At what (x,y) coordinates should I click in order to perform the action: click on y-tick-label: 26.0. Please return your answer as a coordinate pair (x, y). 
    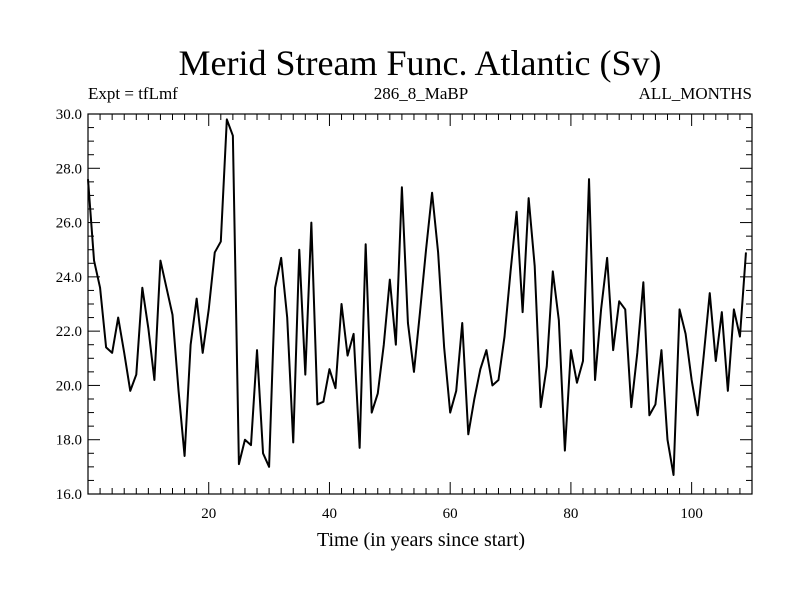
    Looking at the image, I should click on (69, 224).